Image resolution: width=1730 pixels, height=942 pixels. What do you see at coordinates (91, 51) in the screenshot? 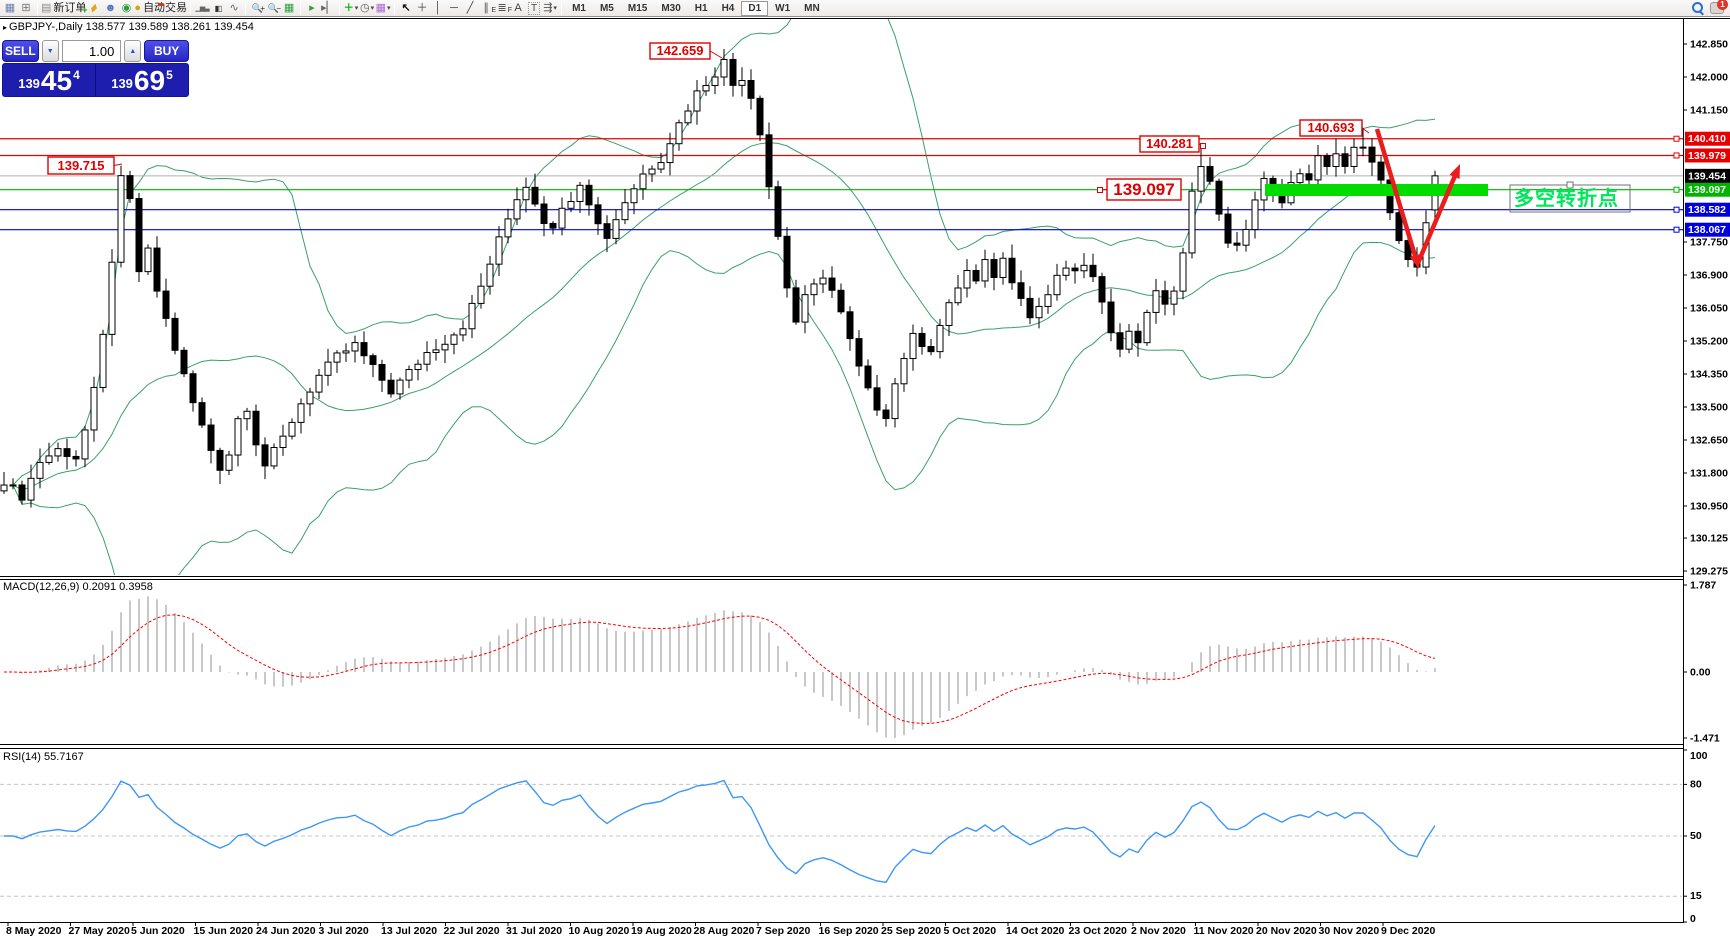
I see `volume-input: 1.00` at bounding box center [91, 51].